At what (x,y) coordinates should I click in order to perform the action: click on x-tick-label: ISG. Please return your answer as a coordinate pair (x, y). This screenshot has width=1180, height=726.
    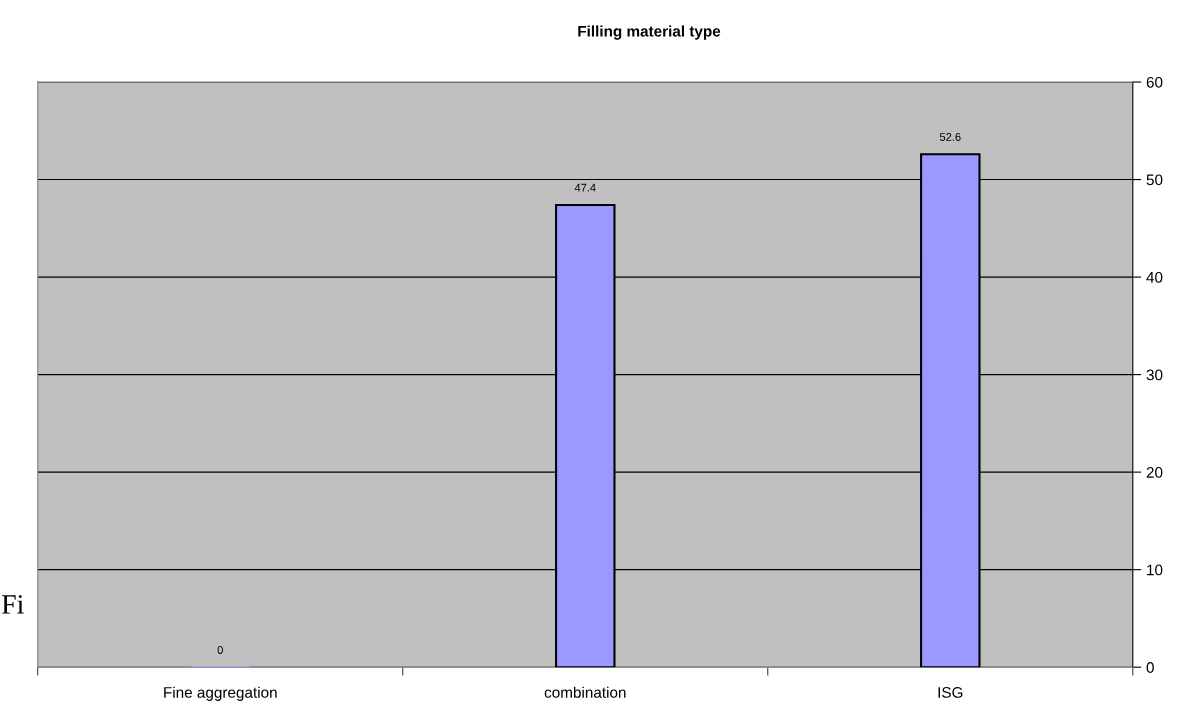
    Looking at the image, I should click on (950, 692).